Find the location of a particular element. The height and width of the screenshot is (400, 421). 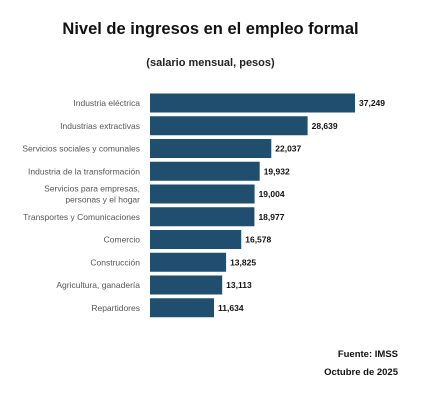

chart-title: Nivel de ingresos en el empleo formal is located at coordinates (210, 29).